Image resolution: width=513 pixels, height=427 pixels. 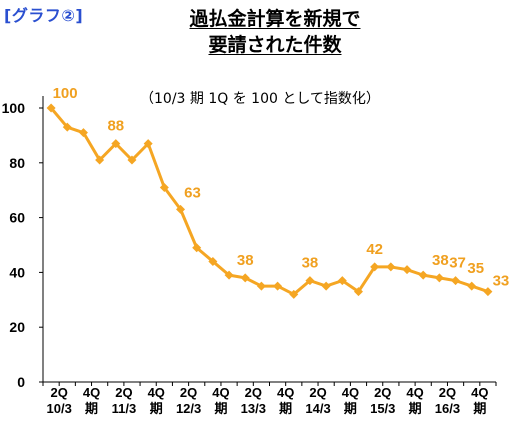 I want to click on x-tick-label-period: 12/3, so click(x=188, y=408).